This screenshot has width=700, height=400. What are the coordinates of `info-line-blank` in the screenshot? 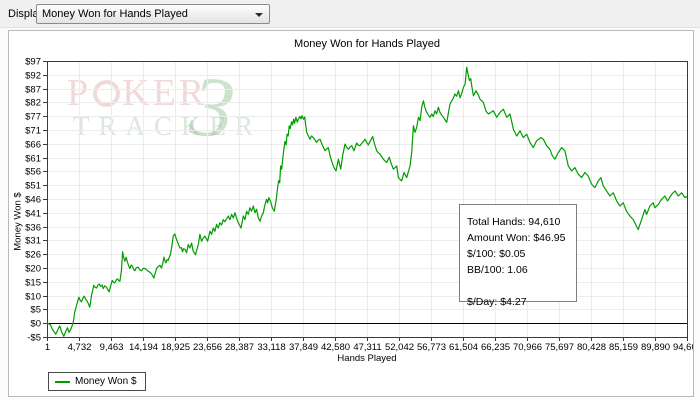 It's located at (521, 286).